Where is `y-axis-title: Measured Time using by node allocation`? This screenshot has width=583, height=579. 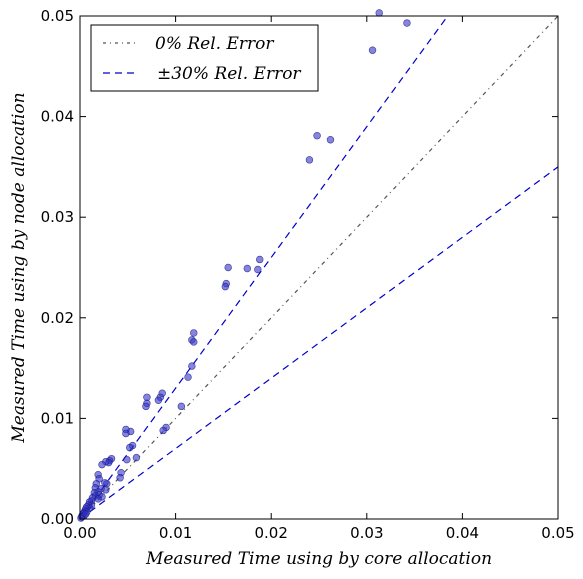 y-axis-title: Measured Time using by node allocation is located at coordinates (19, 267).